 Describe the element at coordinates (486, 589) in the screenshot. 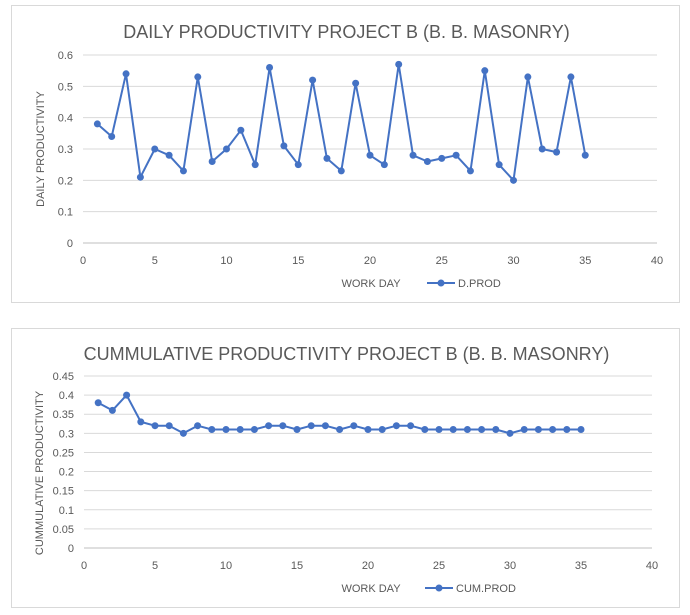

I see `legend-label: CUM.PROD` at that location.